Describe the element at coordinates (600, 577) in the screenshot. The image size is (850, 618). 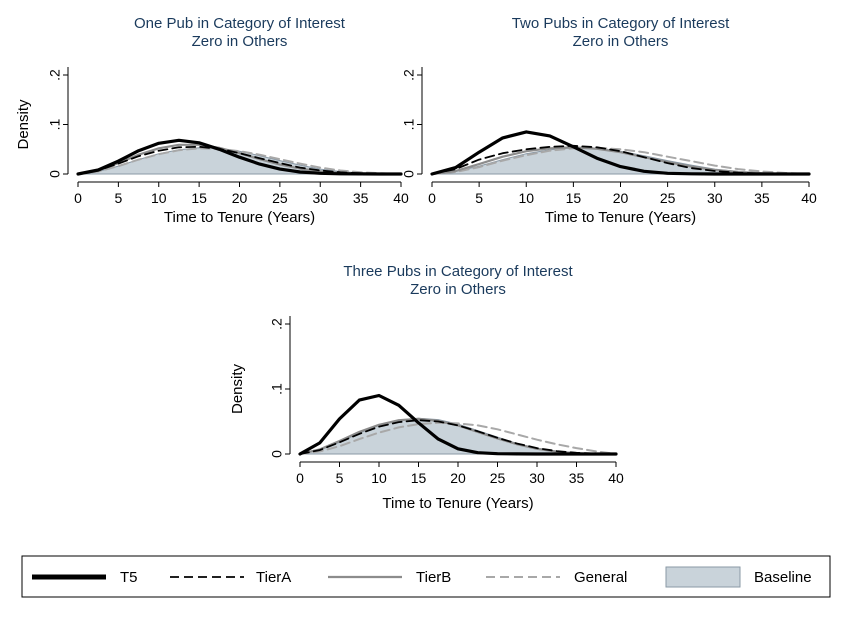
I see `legend-label-general: General` at that location.